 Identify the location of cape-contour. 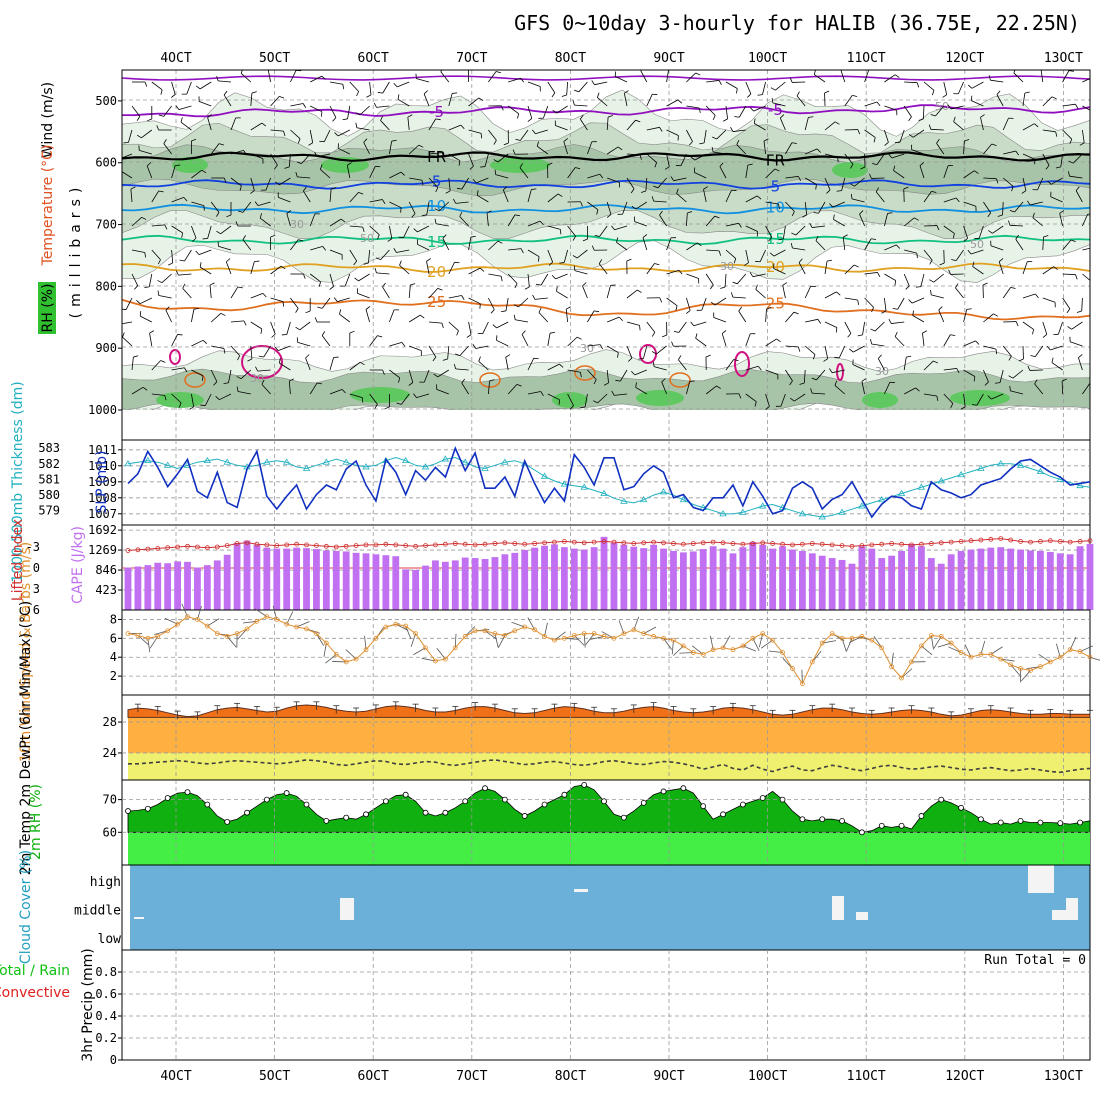
(742, 364).